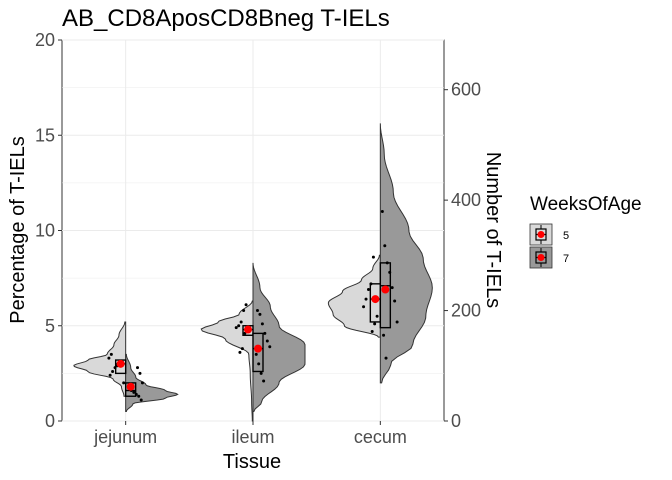 This screenshot has width=672, height=480. Describe the element at coordinates (466, 311) in the screenshot. I see `y2-tick-label: 200` at that location.